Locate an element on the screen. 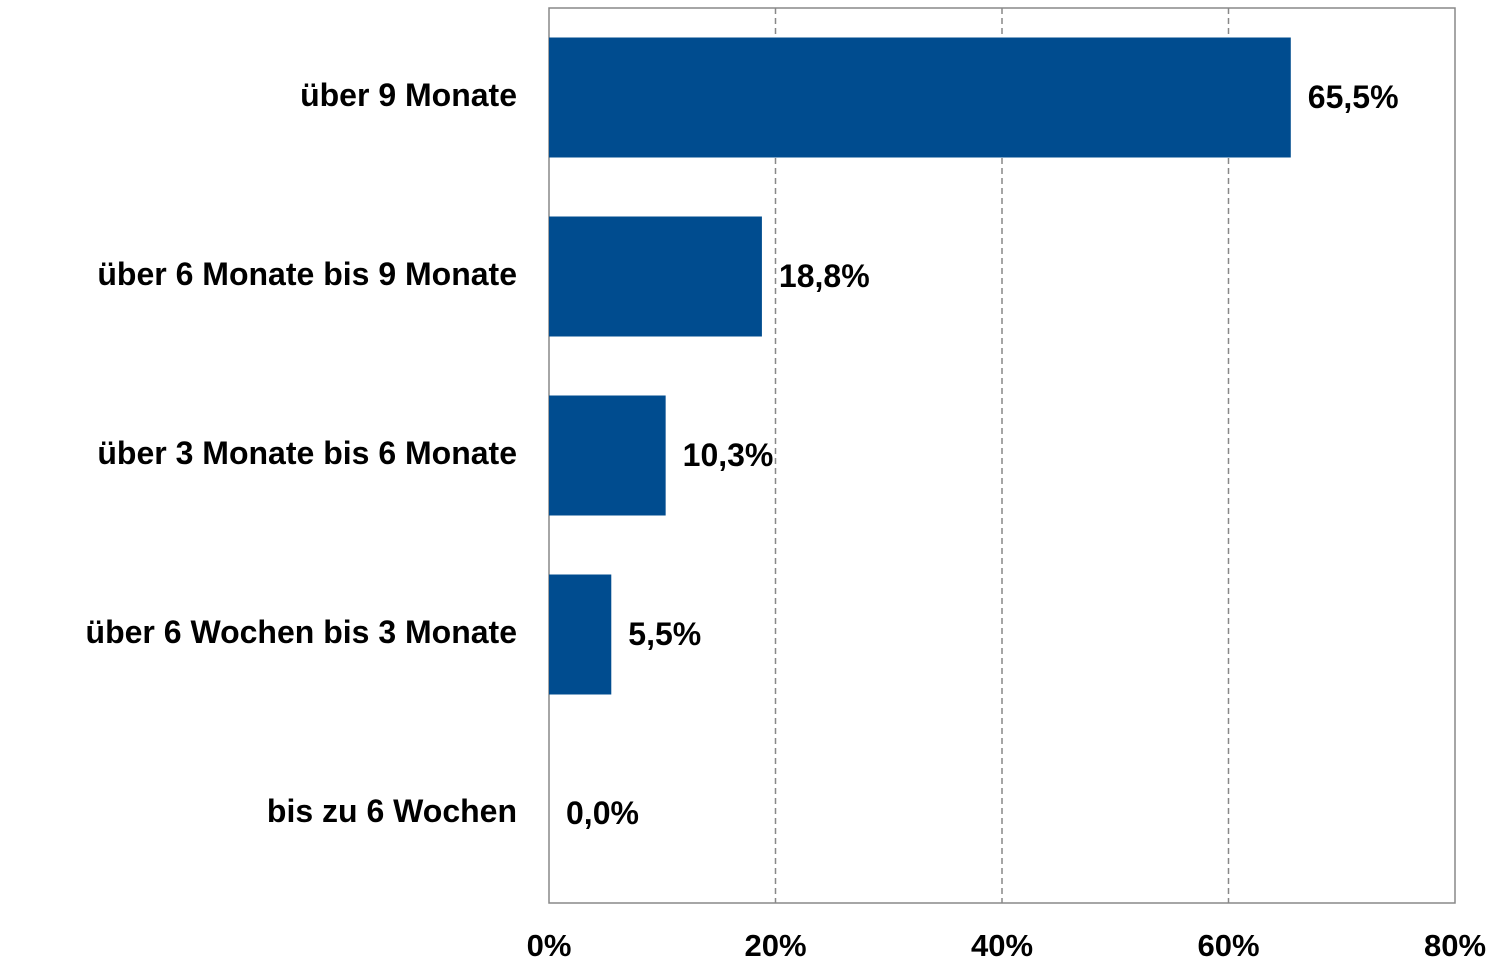 Image resolution: width=1508 pixels, height=965 pixels. value-label: 18,8% is located at coordinates (824, 276).